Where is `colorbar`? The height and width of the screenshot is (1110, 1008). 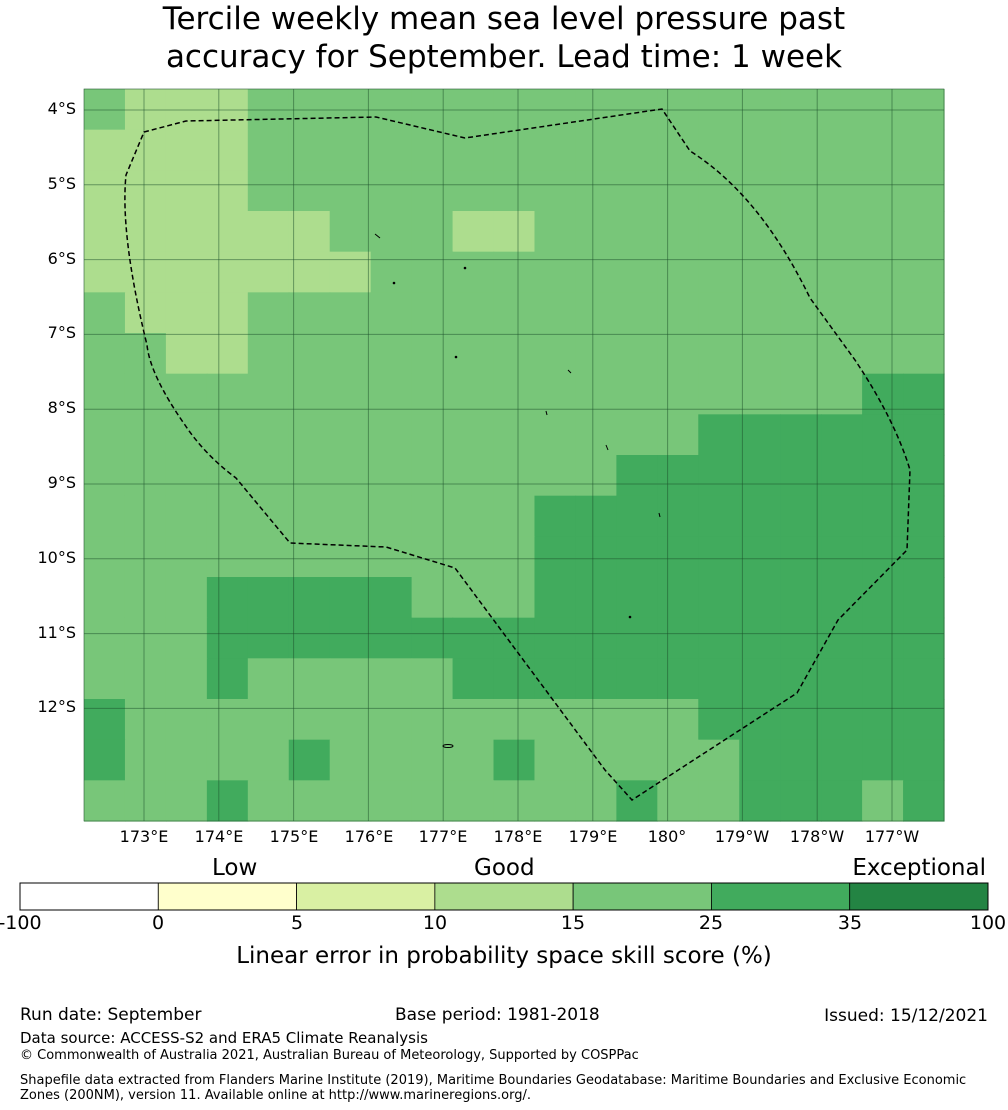 colorbar is located at coordinates (504, 896).